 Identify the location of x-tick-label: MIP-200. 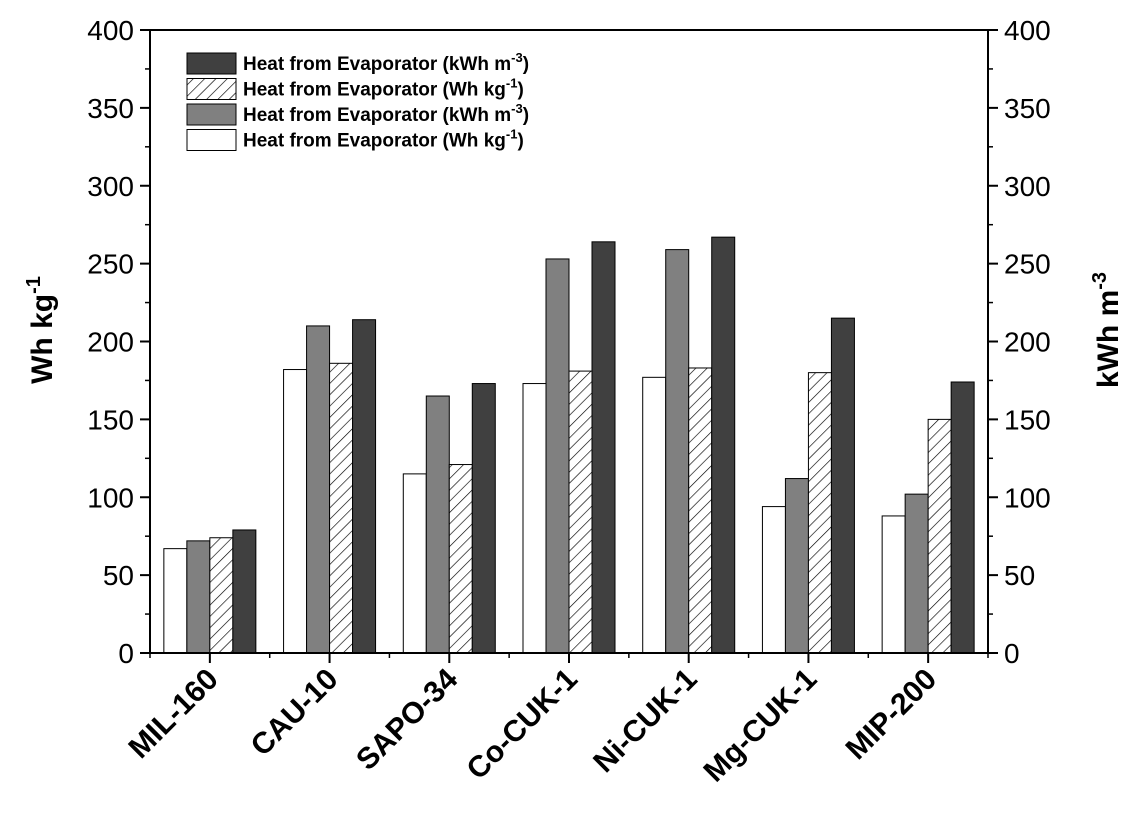
(892, 715).